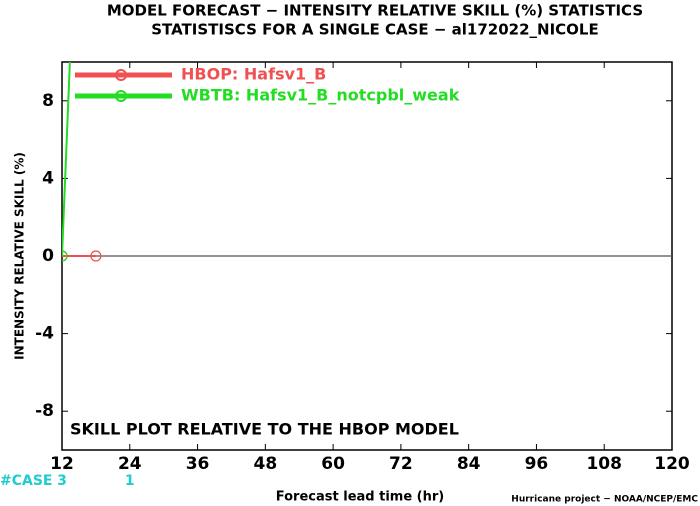 The width and height of the screenshot is (700, 506). What do you see at coordinates (401, 464) in the screenshot?
I see `x-tick-label: 72` at bounding box center [401, 464].